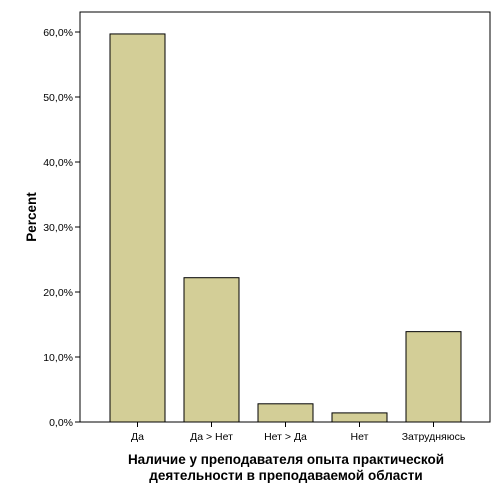  What do you see at coordinates (285, 437) in the screenshot?
I see `x-tick-label: Нет > Да` at bounding box center [285, 437].